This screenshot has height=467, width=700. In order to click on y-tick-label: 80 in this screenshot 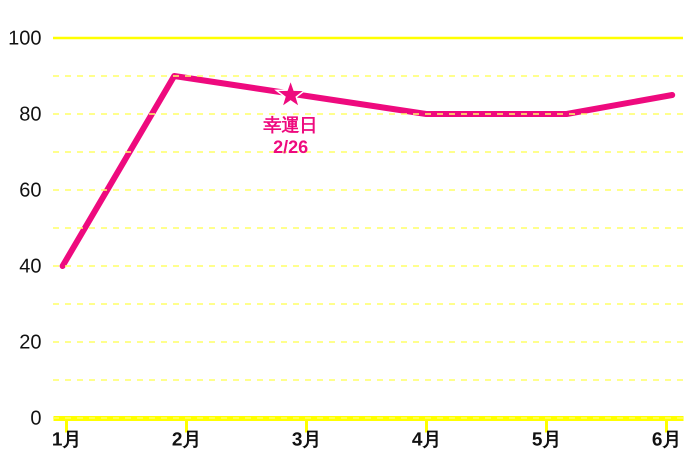, I will do `click(30, 115)`.